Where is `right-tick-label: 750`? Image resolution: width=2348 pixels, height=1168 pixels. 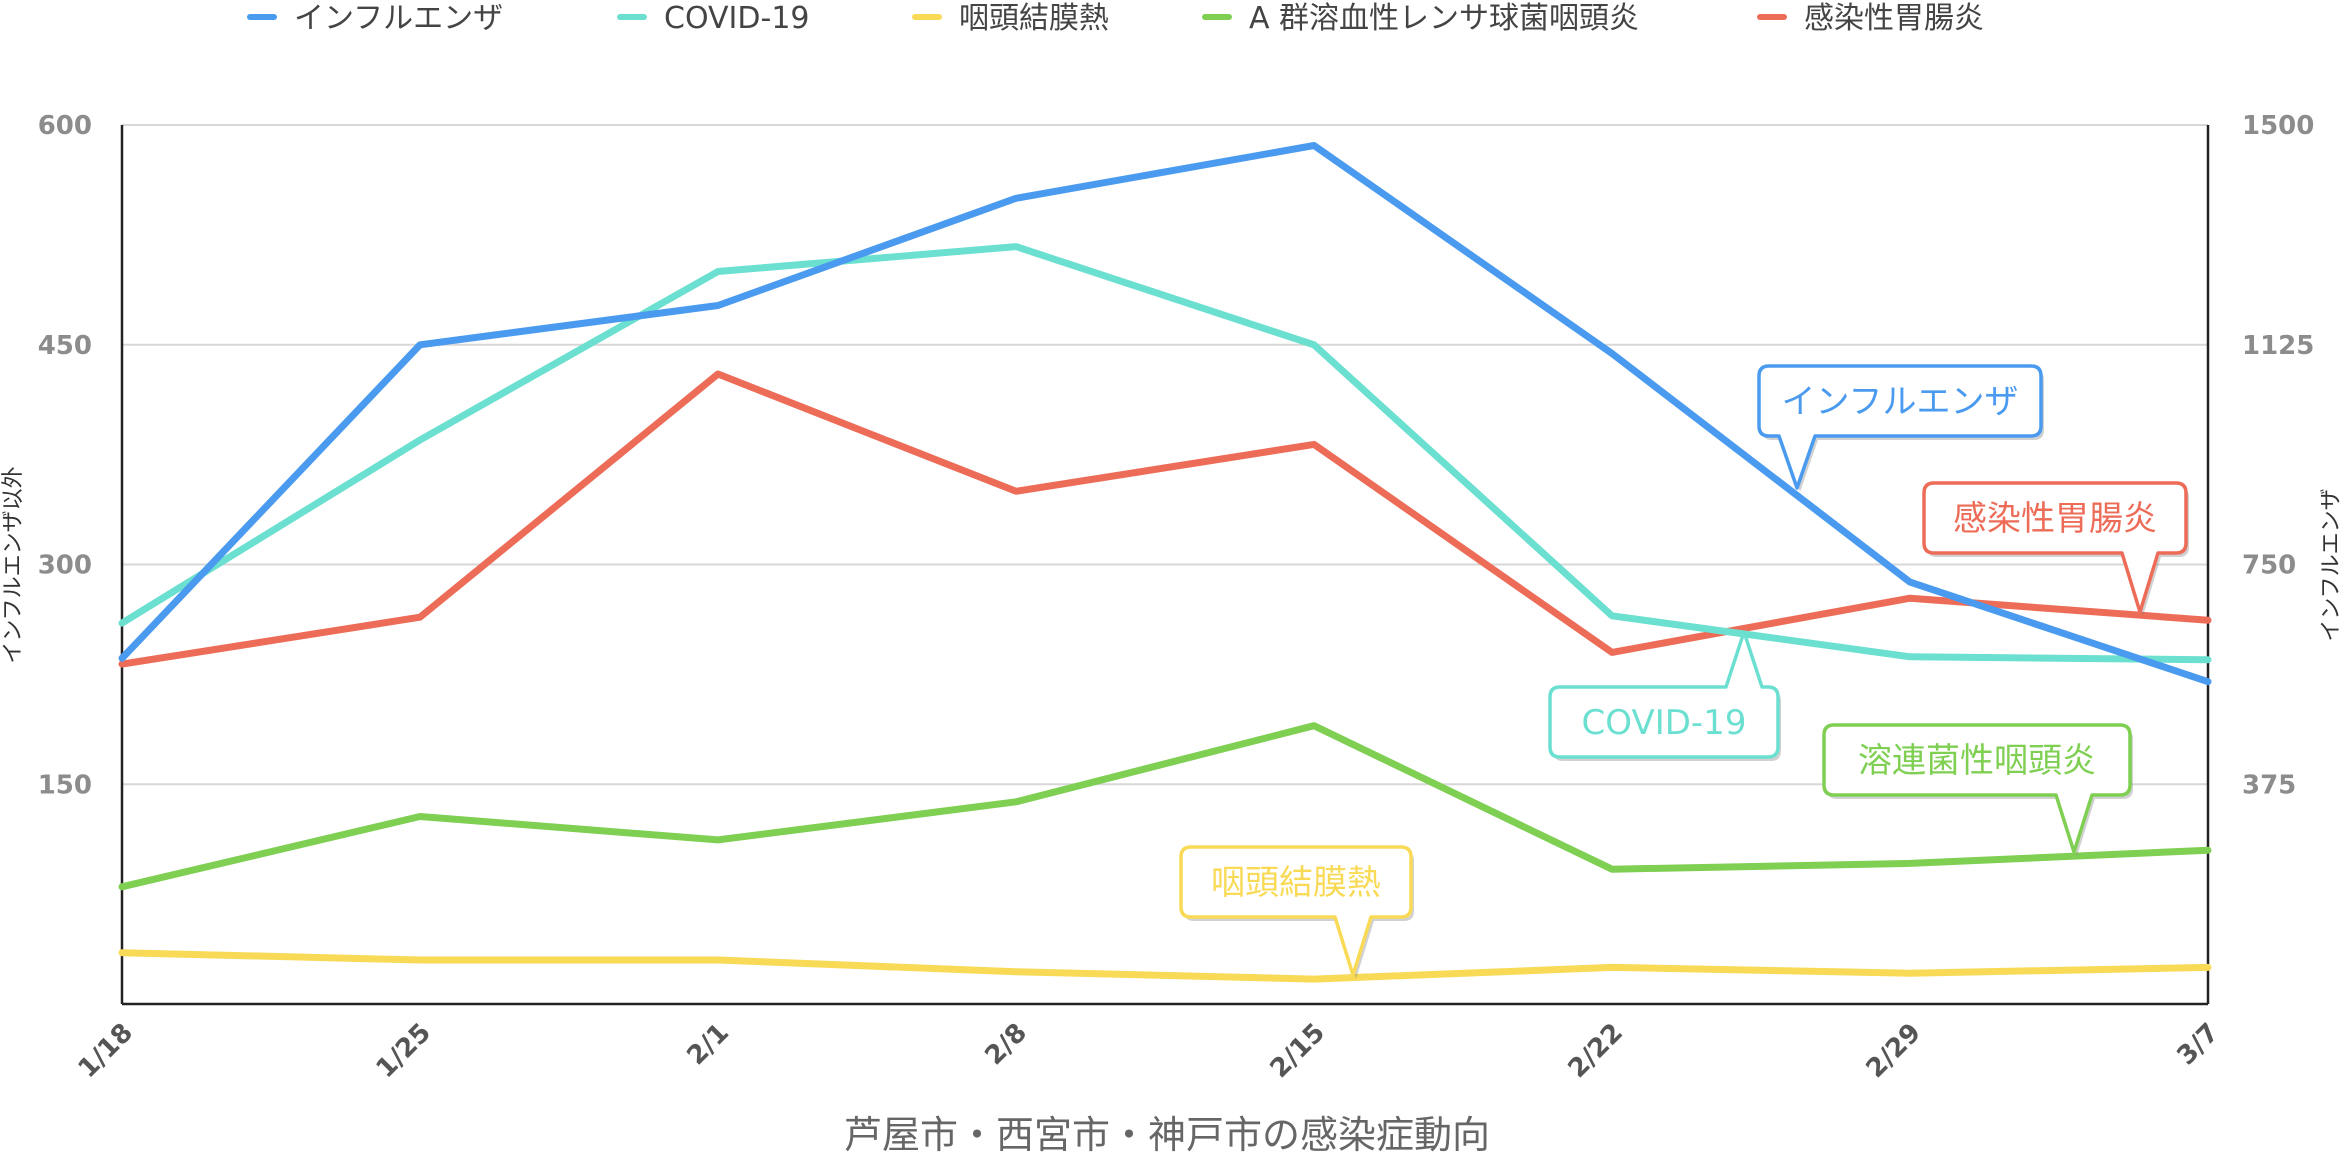 right-tick-label: 750 is located at coordinates (2269, 566).